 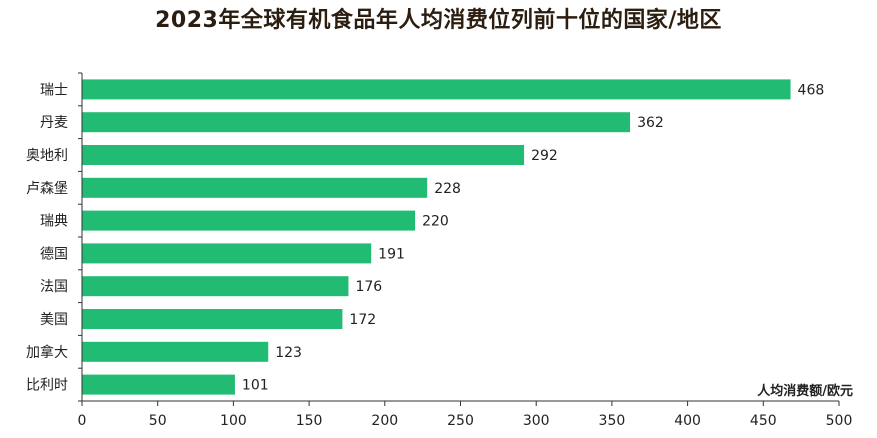 I want to click on x-tick-label: 200, so click(x=384, y=421).